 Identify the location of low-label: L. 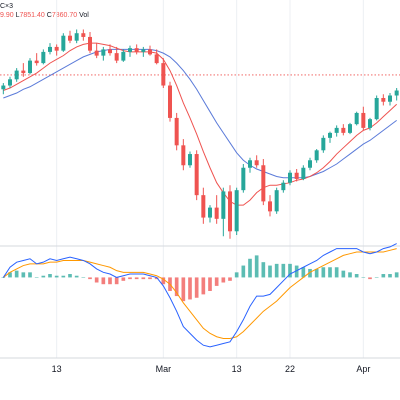
(17, 15).